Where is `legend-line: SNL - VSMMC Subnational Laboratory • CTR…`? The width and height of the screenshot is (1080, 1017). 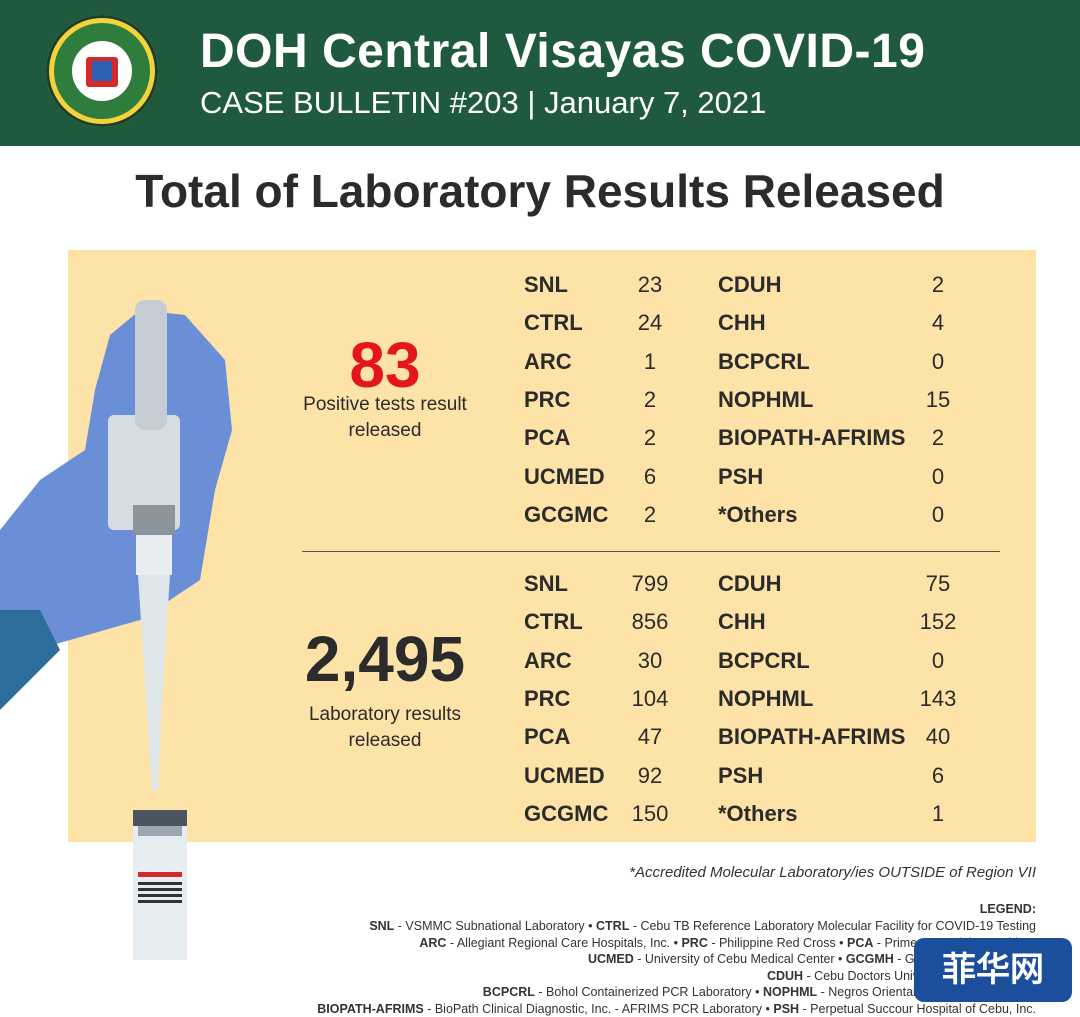
legend-line: SNL - VSMMC Subnational Laboratory • CTR… is located at coordinates (702, 926).